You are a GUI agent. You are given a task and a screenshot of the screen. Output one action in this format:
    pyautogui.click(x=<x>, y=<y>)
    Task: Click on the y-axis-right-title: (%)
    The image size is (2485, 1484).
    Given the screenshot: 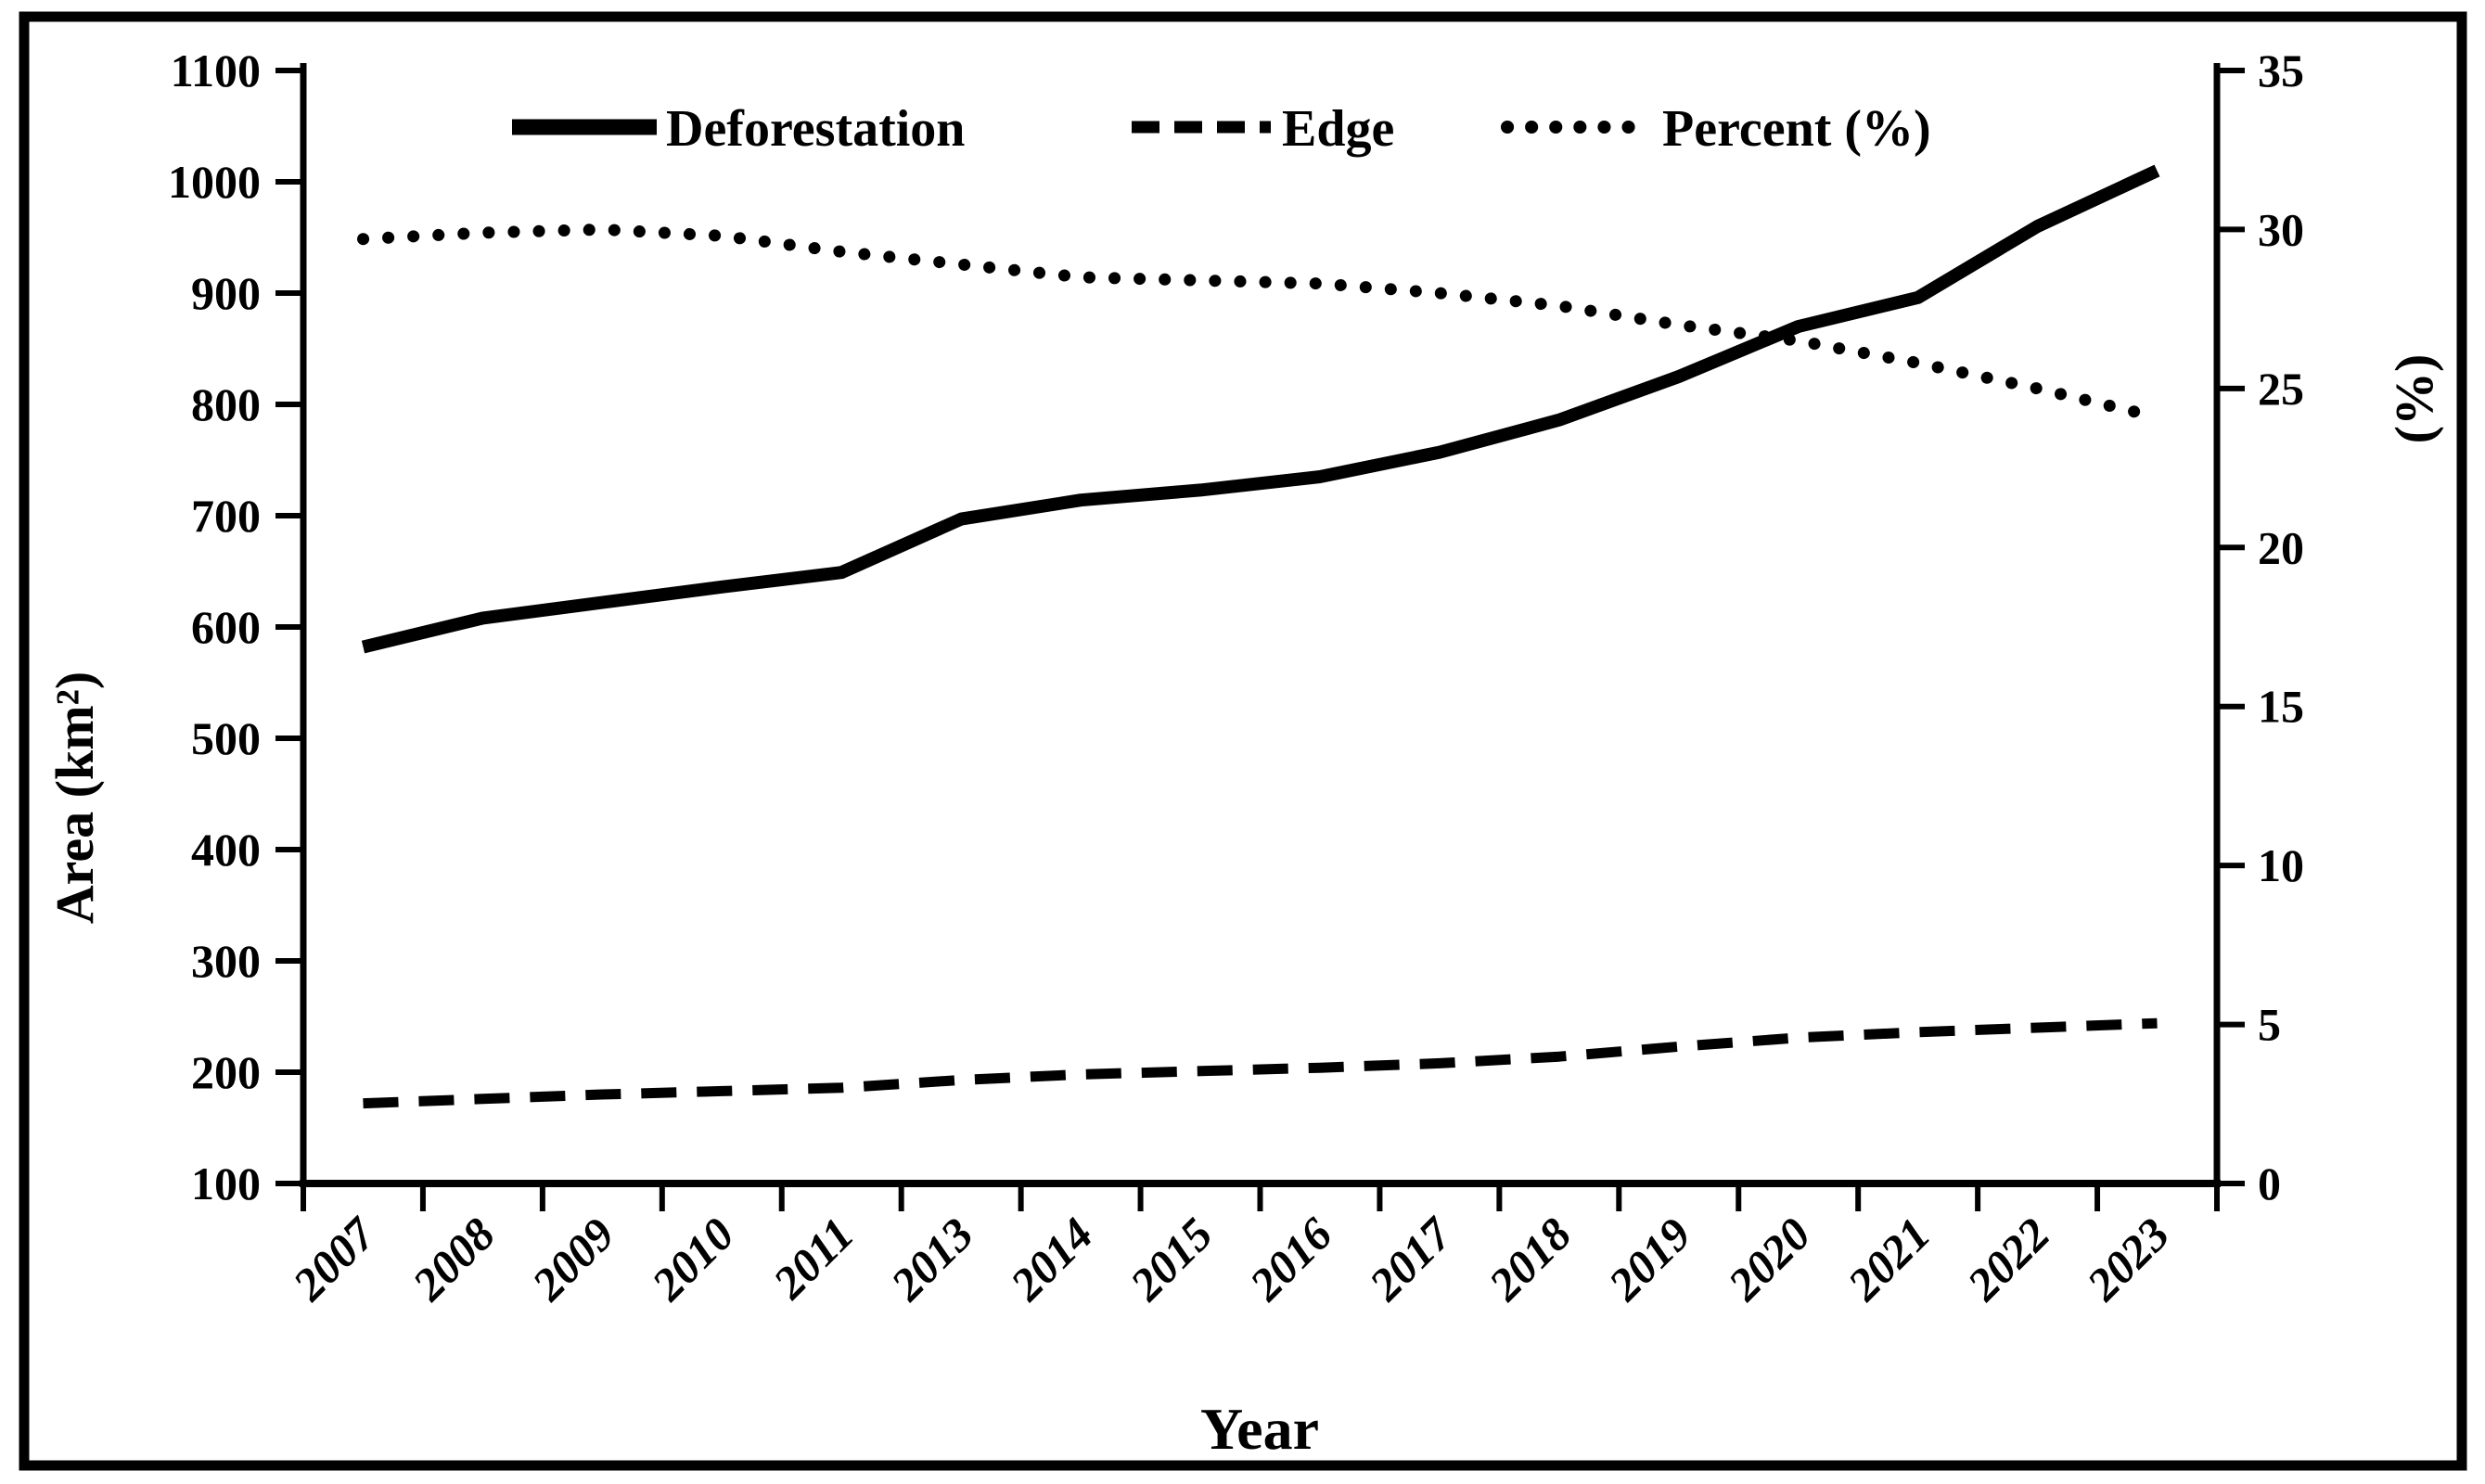 What is the action you would take?
    pyautogui.click(x=2414, y=399)
    